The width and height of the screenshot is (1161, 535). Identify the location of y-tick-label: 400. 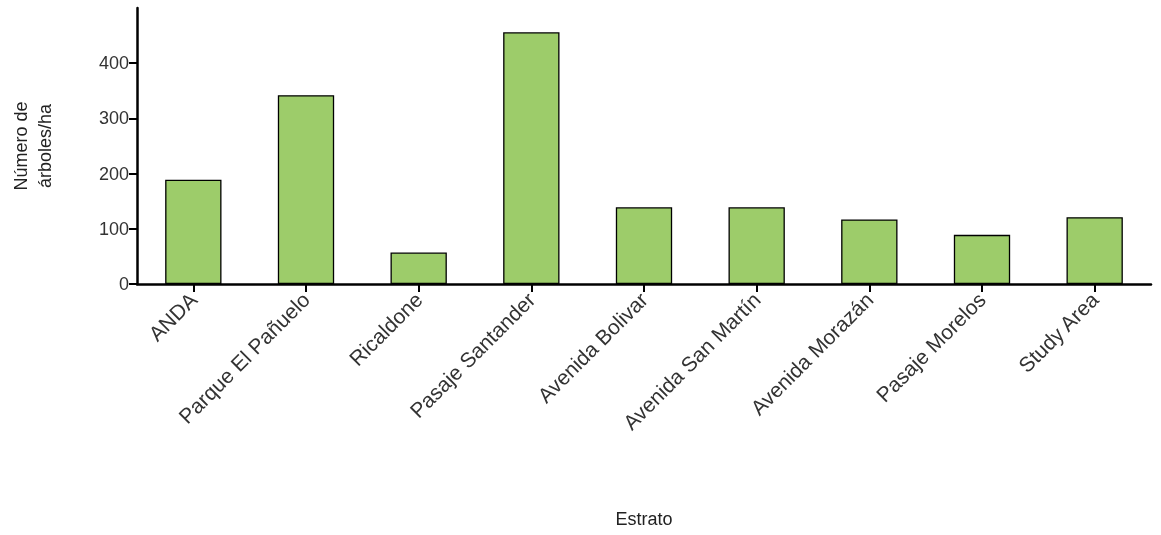
(113, 63).